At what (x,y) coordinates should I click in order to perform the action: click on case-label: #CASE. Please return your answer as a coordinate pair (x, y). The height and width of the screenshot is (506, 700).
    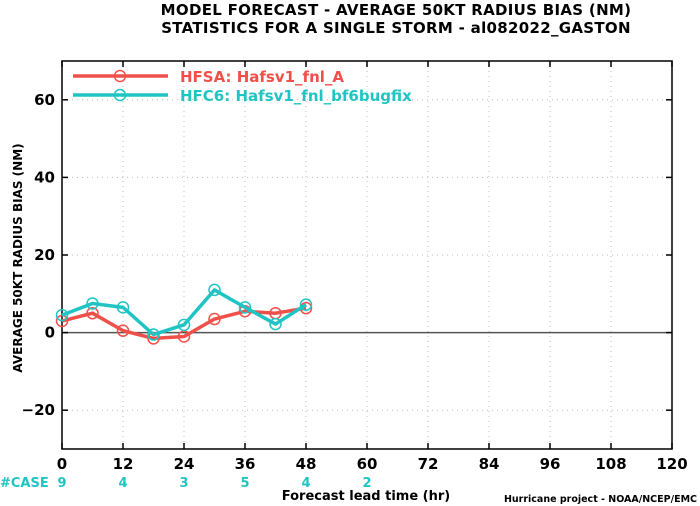
    Looking at the image, I should click on (24, 483).